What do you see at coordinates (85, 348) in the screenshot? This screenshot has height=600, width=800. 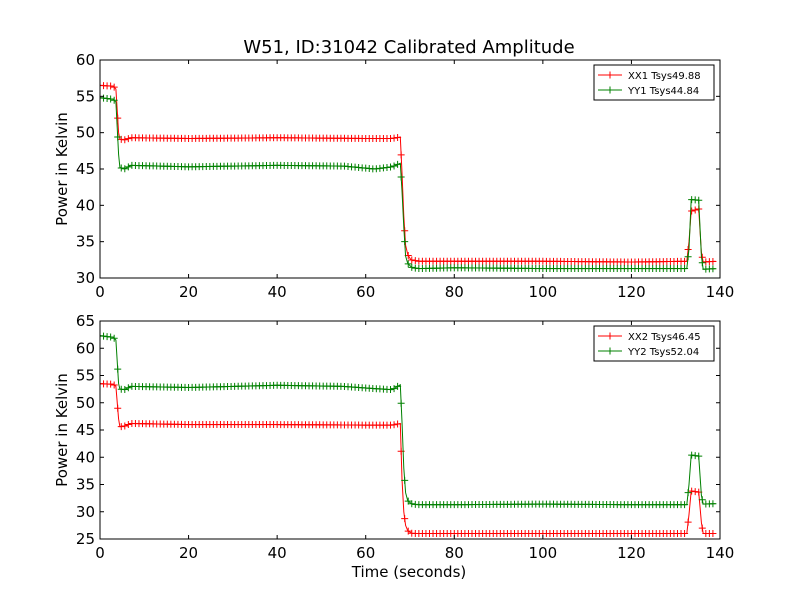 I see `y-tick-label: 60` at bounding box center [85, 348].